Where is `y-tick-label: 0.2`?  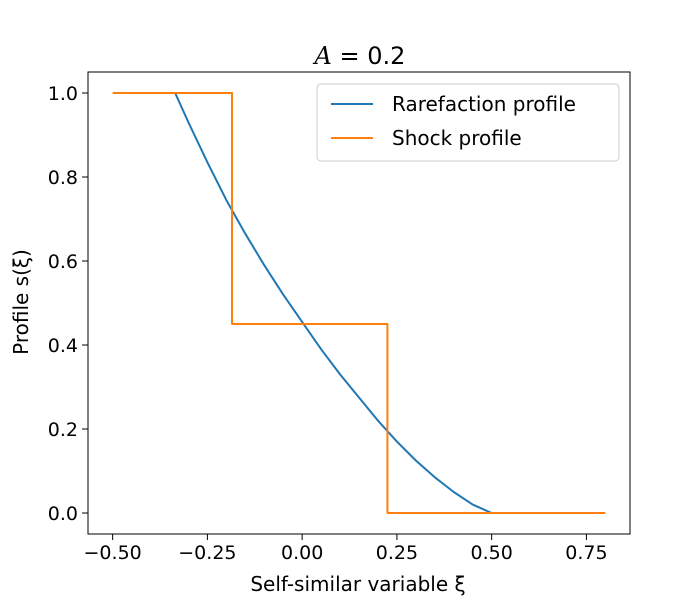
y-tick-label: 0.2 is located at coordinates (63, 430).